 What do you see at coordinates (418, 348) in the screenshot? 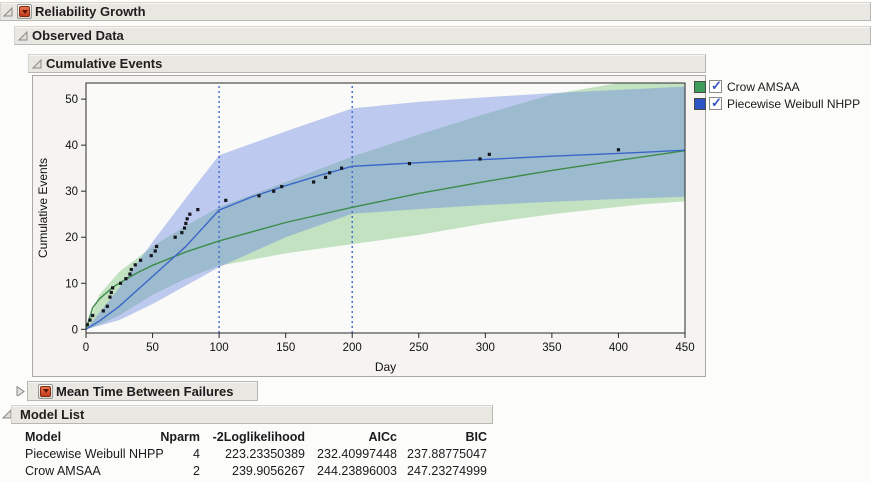
I see `x-tick-label: 250` at bounding box center [418, 348].